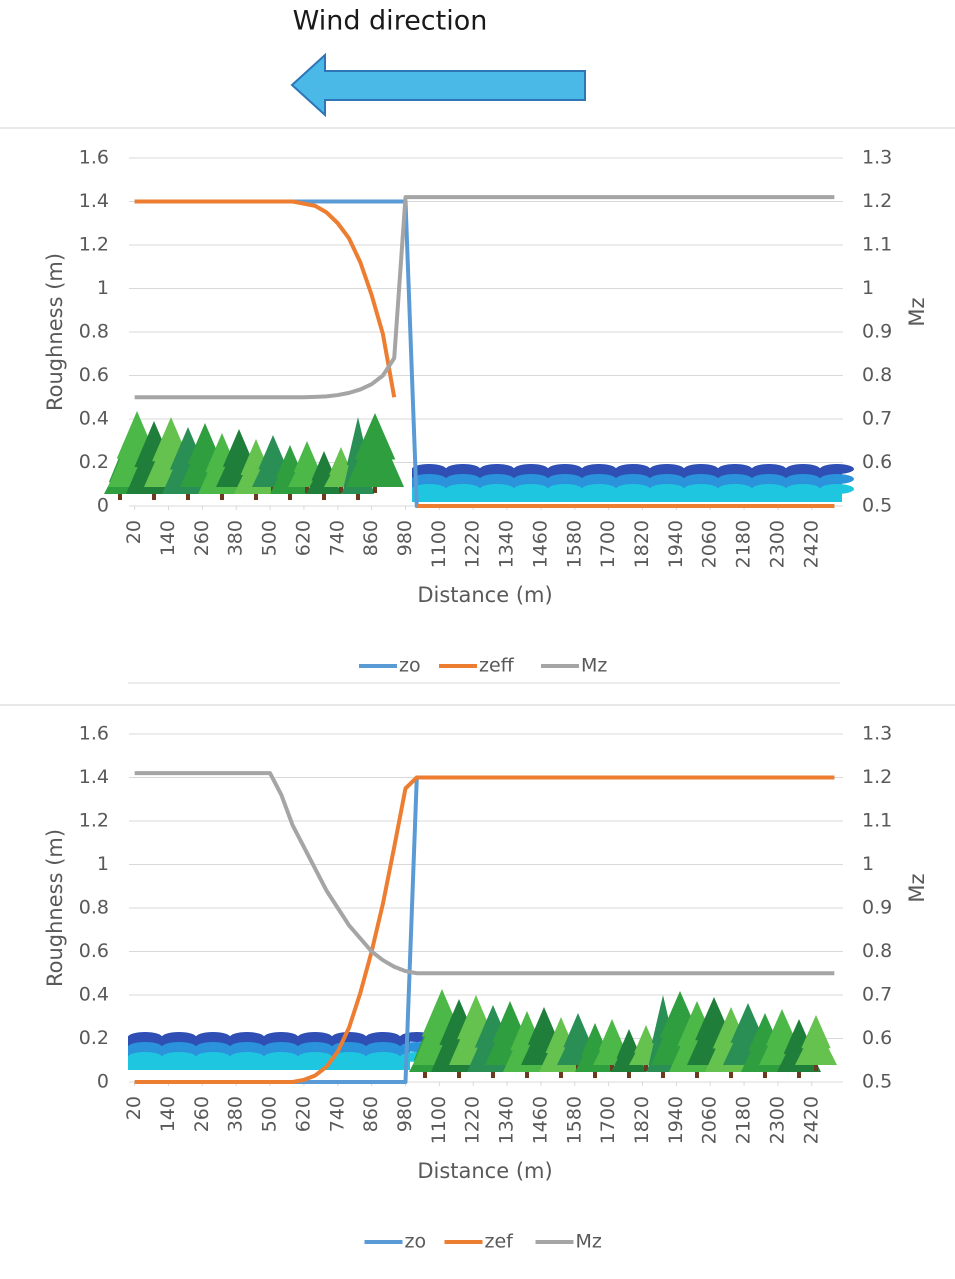 This screenshot has height=1279, width=955. I want to click on wind-arrow, so click(438, 85).